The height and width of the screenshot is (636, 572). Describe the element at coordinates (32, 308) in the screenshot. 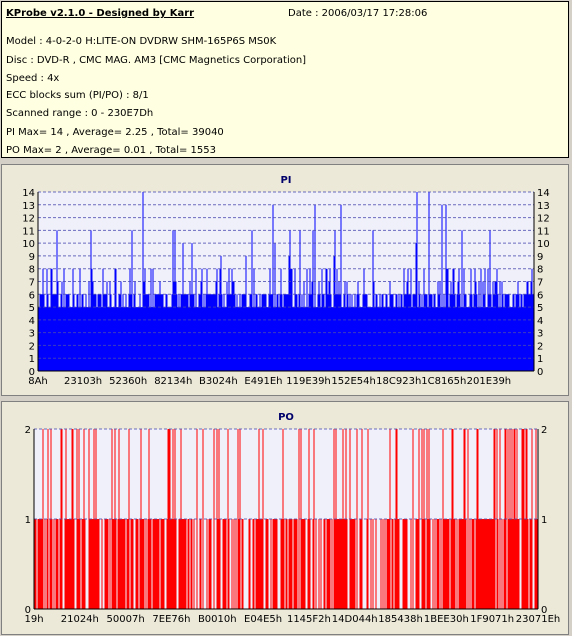

I see `y-tick-label-left: 5` at that location.